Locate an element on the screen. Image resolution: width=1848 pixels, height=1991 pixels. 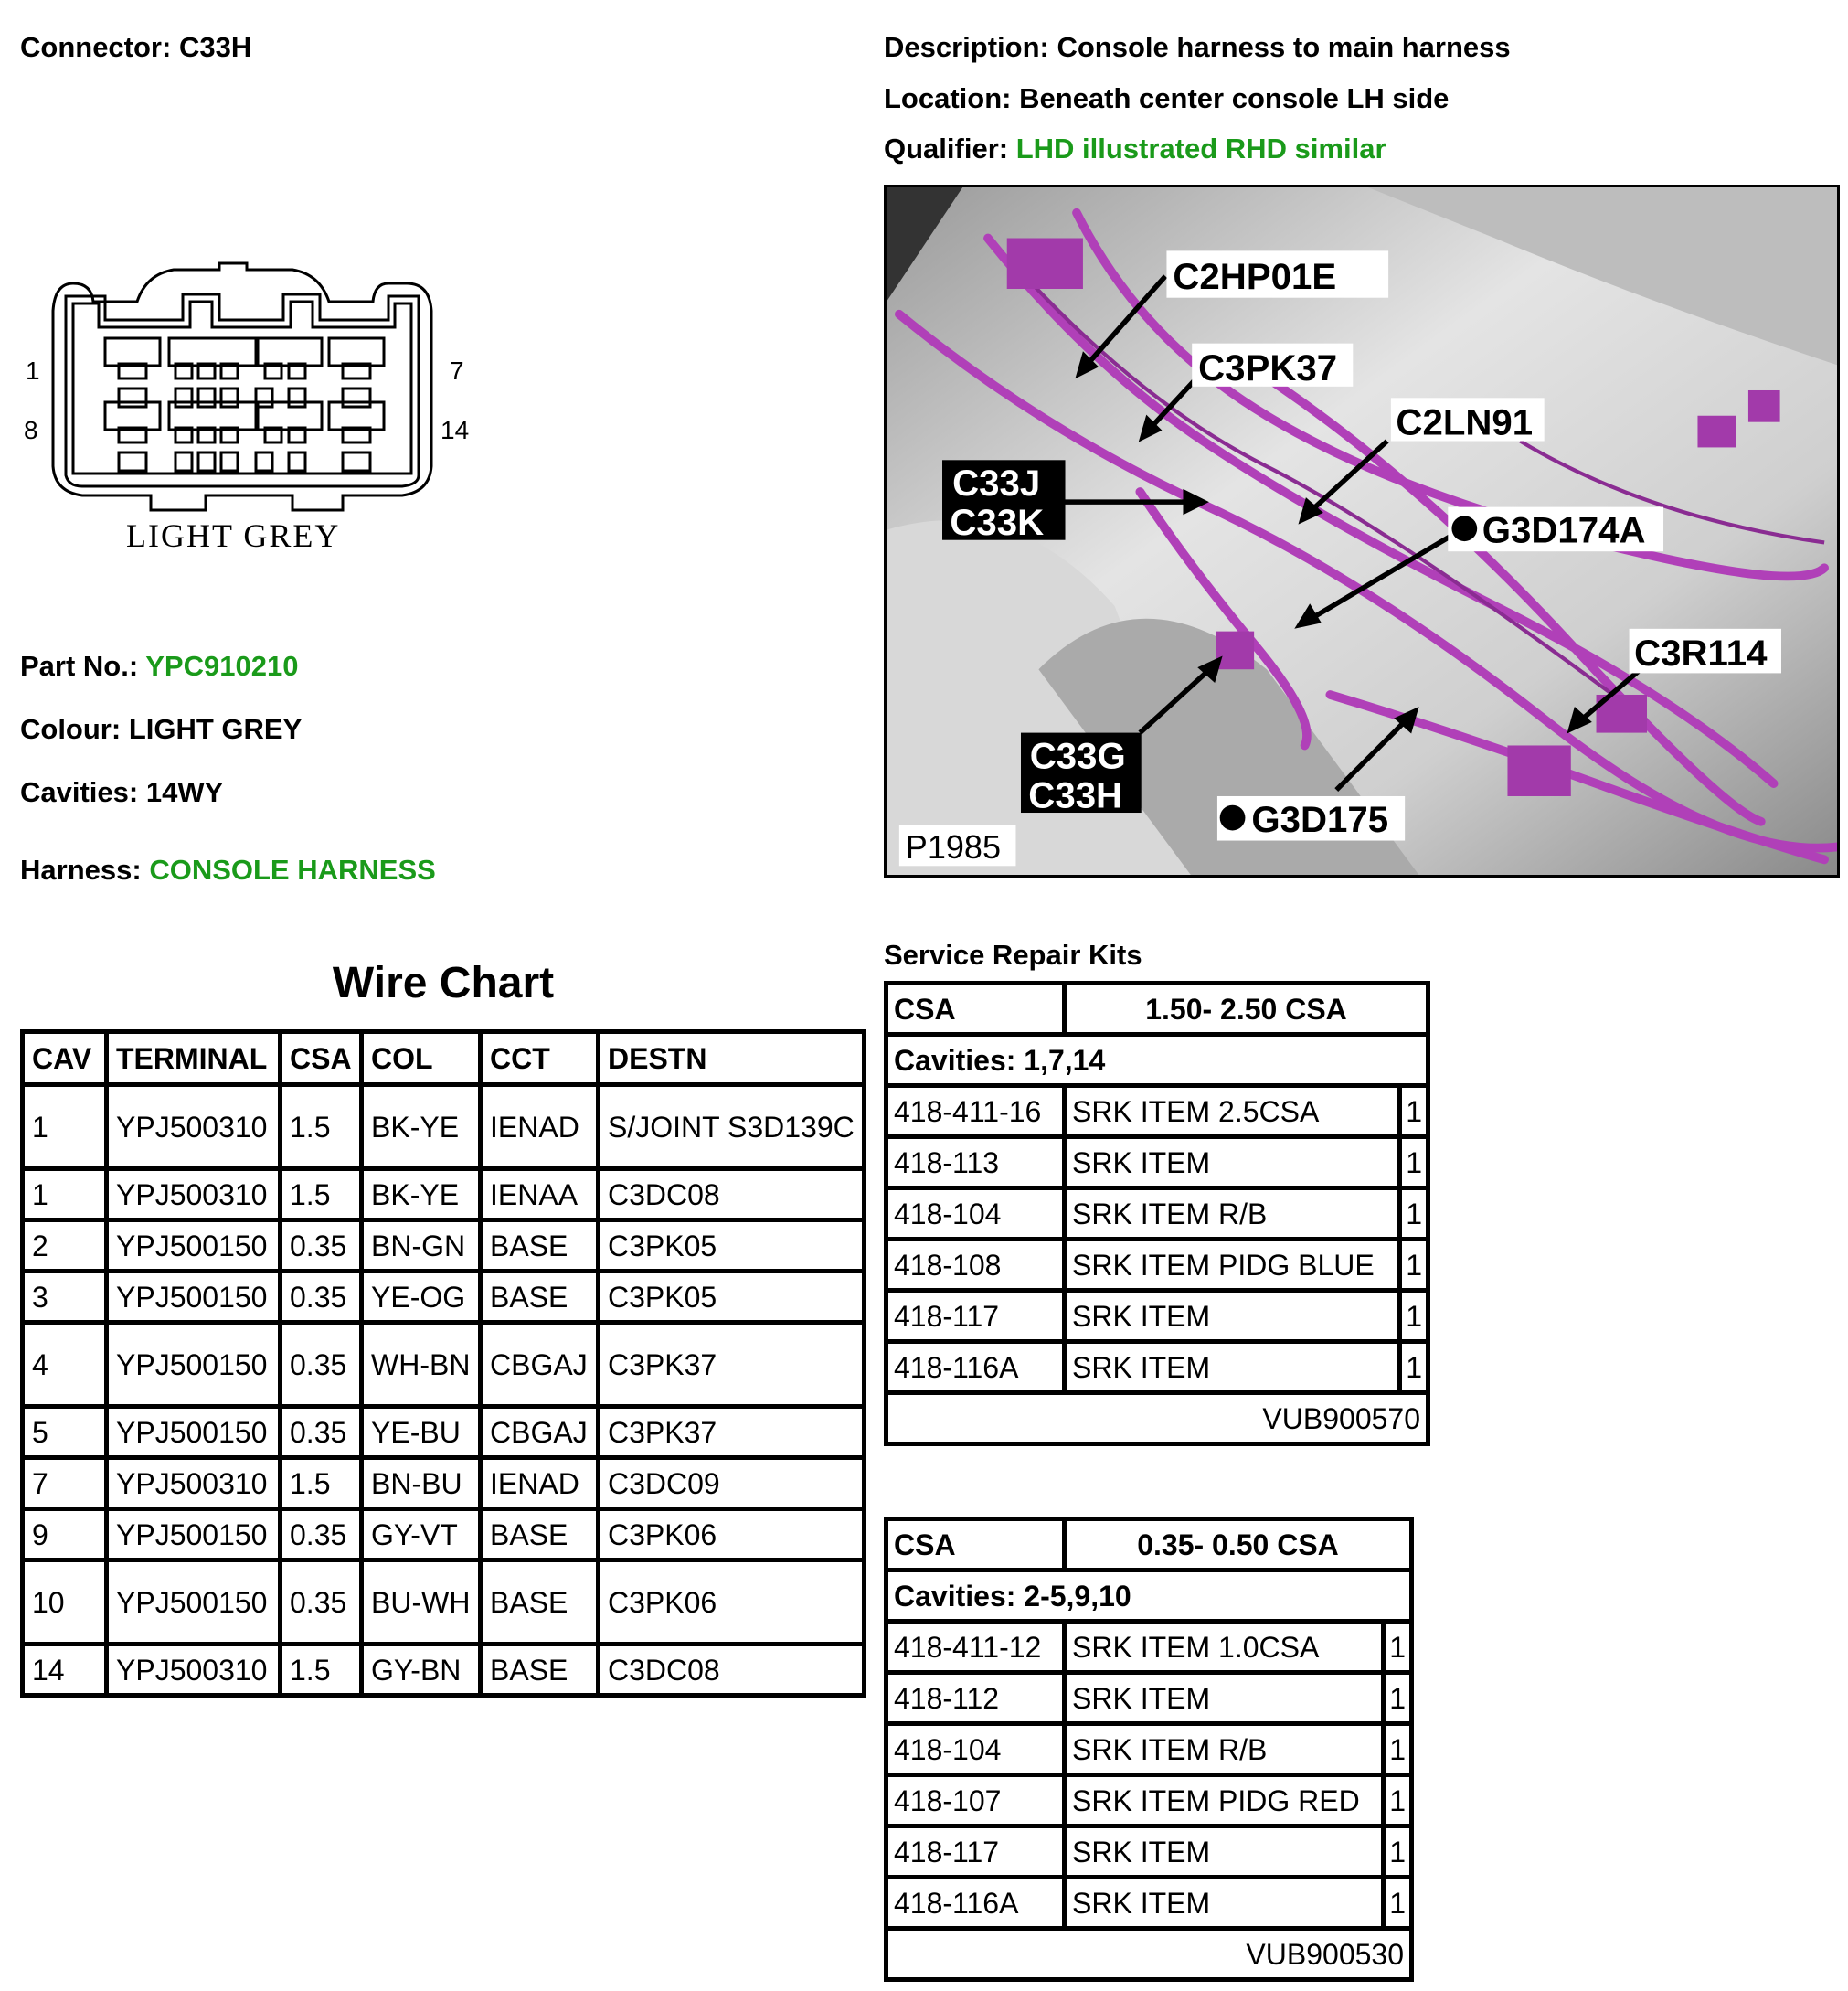
kit-item-row: 418-107 SRK ITEM PIDG RED 1 is located at coordinates (1149, 1801).